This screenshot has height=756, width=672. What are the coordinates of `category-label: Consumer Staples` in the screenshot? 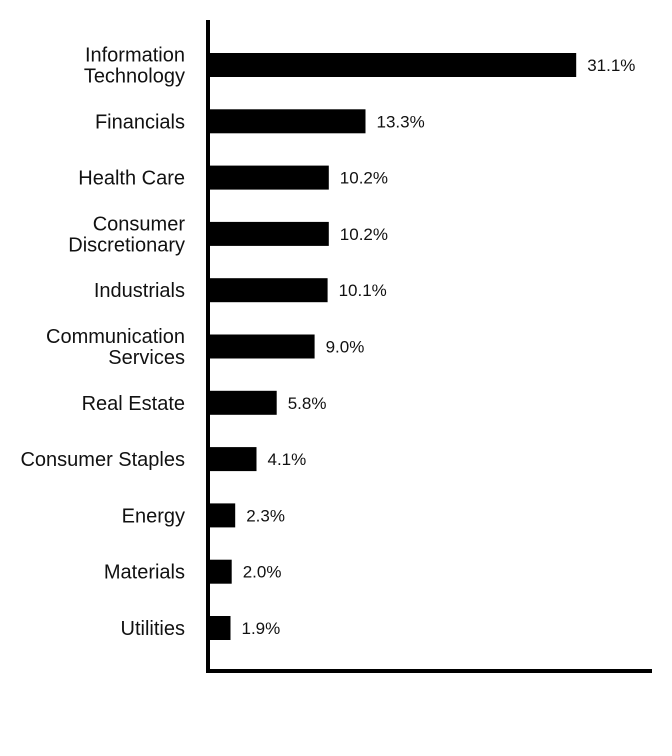 It's located at (102, 460).